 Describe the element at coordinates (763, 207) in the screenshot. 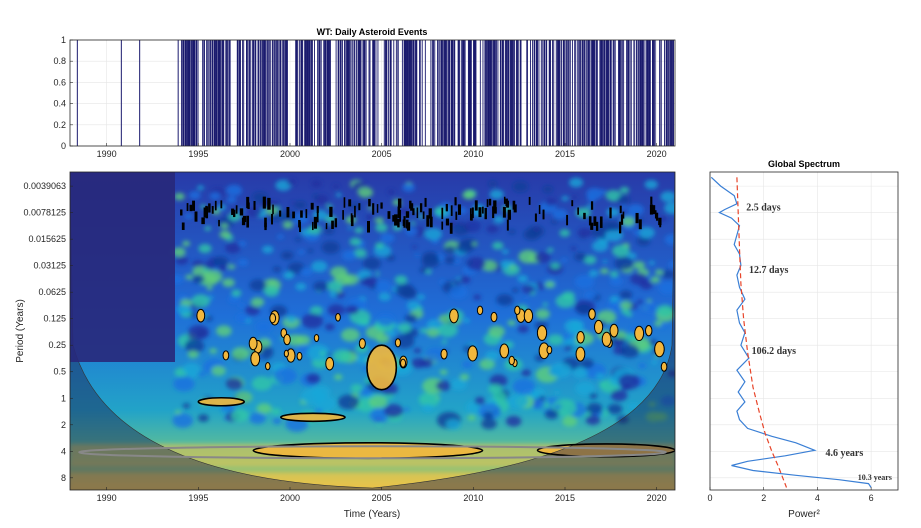

I see `peak-annotation: 2.5 days` at that location.